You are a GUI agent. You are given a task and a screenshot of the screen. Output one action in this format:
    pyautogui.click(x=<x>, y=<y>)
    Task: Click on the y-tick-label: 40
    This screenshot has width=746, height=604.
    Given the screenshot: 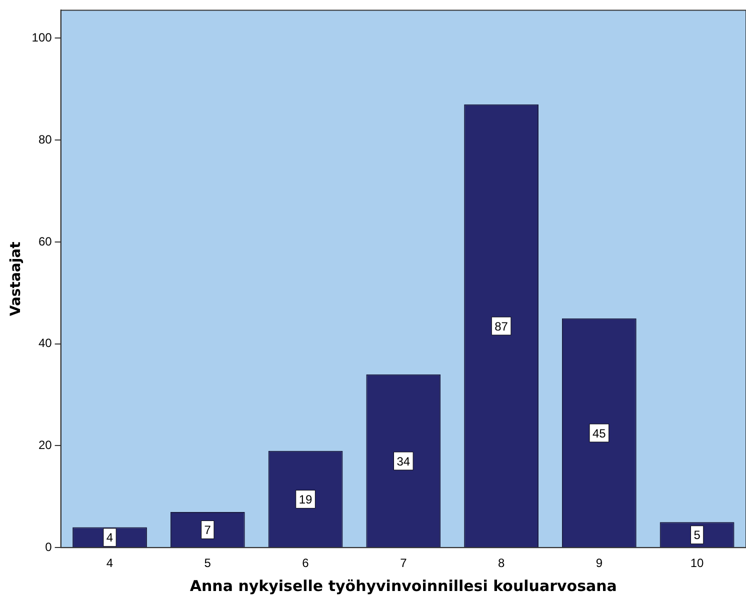 What is the action you would take?
    pyautogui.click(x=45, y=343)
    